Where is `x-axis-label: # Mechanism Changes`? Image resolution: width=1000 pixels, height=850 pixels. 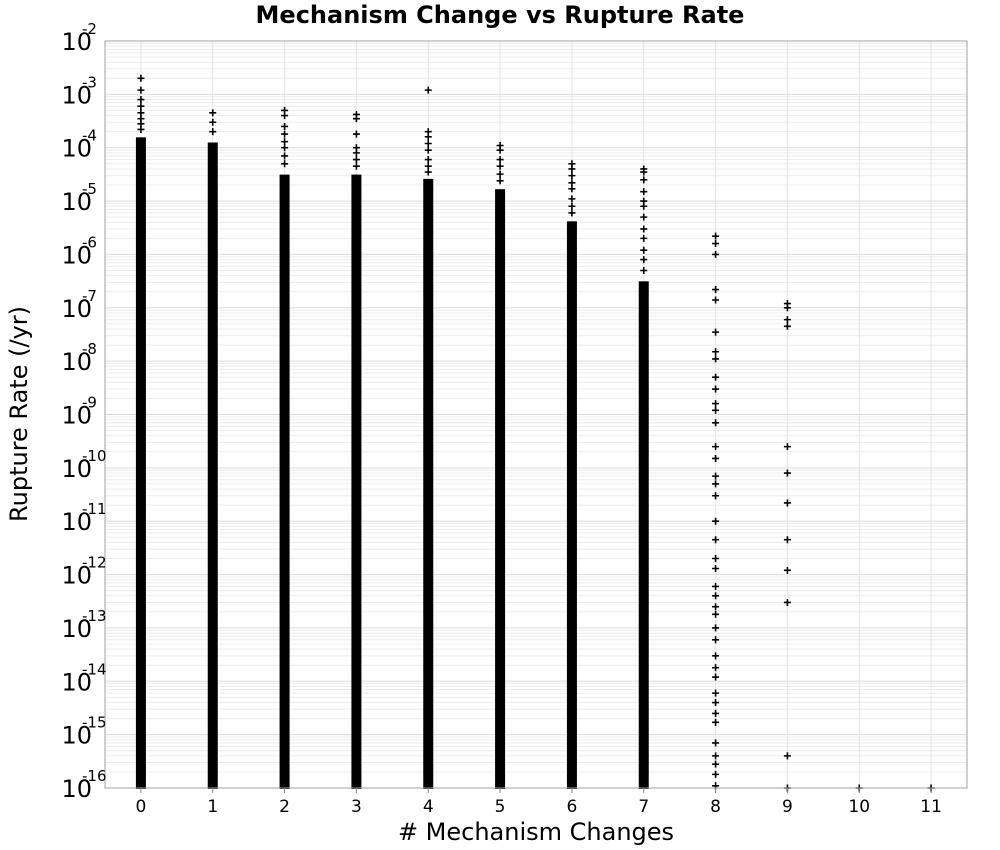 x-axis-label: # Mechanism Changes is located at coordinates (536, 832).